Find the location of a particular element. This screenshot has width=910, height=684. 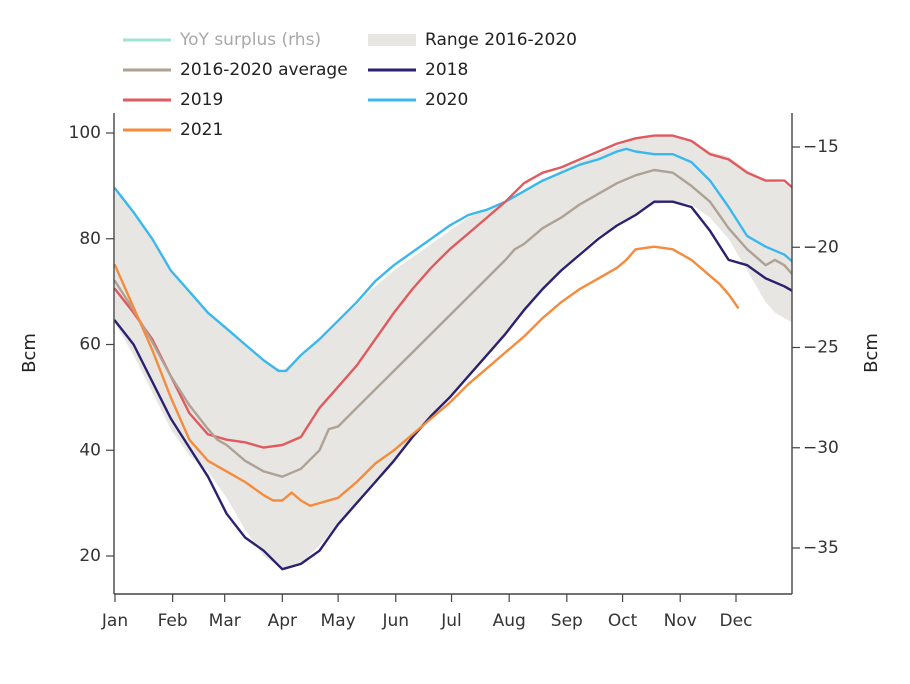

y-right-tick-label: −25 is located at coordinates (821, 348).